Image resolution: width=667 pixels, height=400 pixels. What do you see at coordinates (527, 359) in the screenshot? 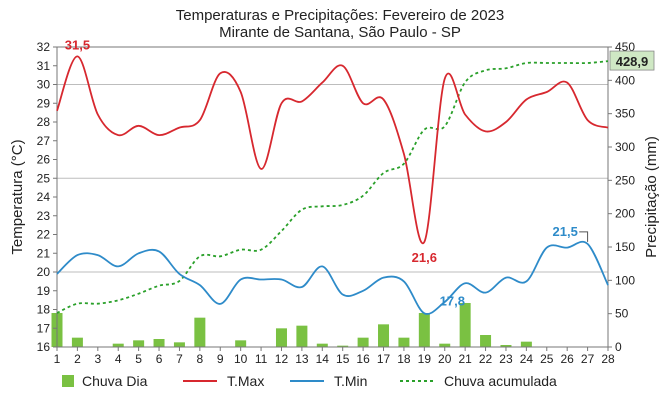
I see `tick-label-x: 24` at bounding box center [527, 359].